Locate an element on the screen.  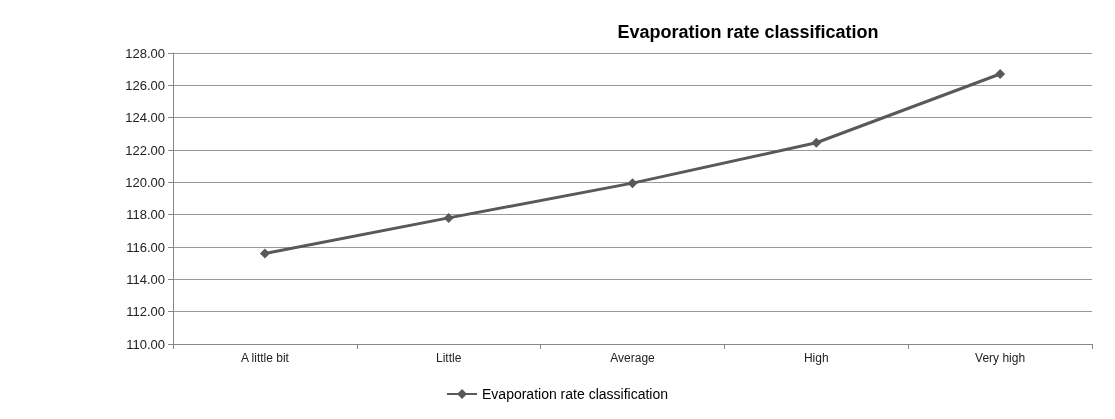
x-tick-label: High is located at coordinates (816, 358).